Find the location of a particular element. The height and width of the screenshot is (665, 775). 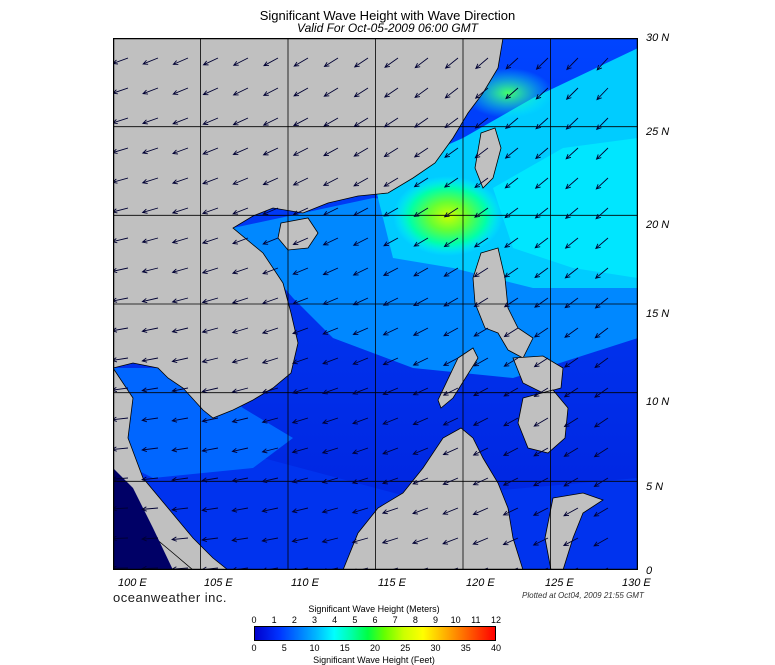

colorbar-meter-tick: 11 is located at coordinates (476, 620).